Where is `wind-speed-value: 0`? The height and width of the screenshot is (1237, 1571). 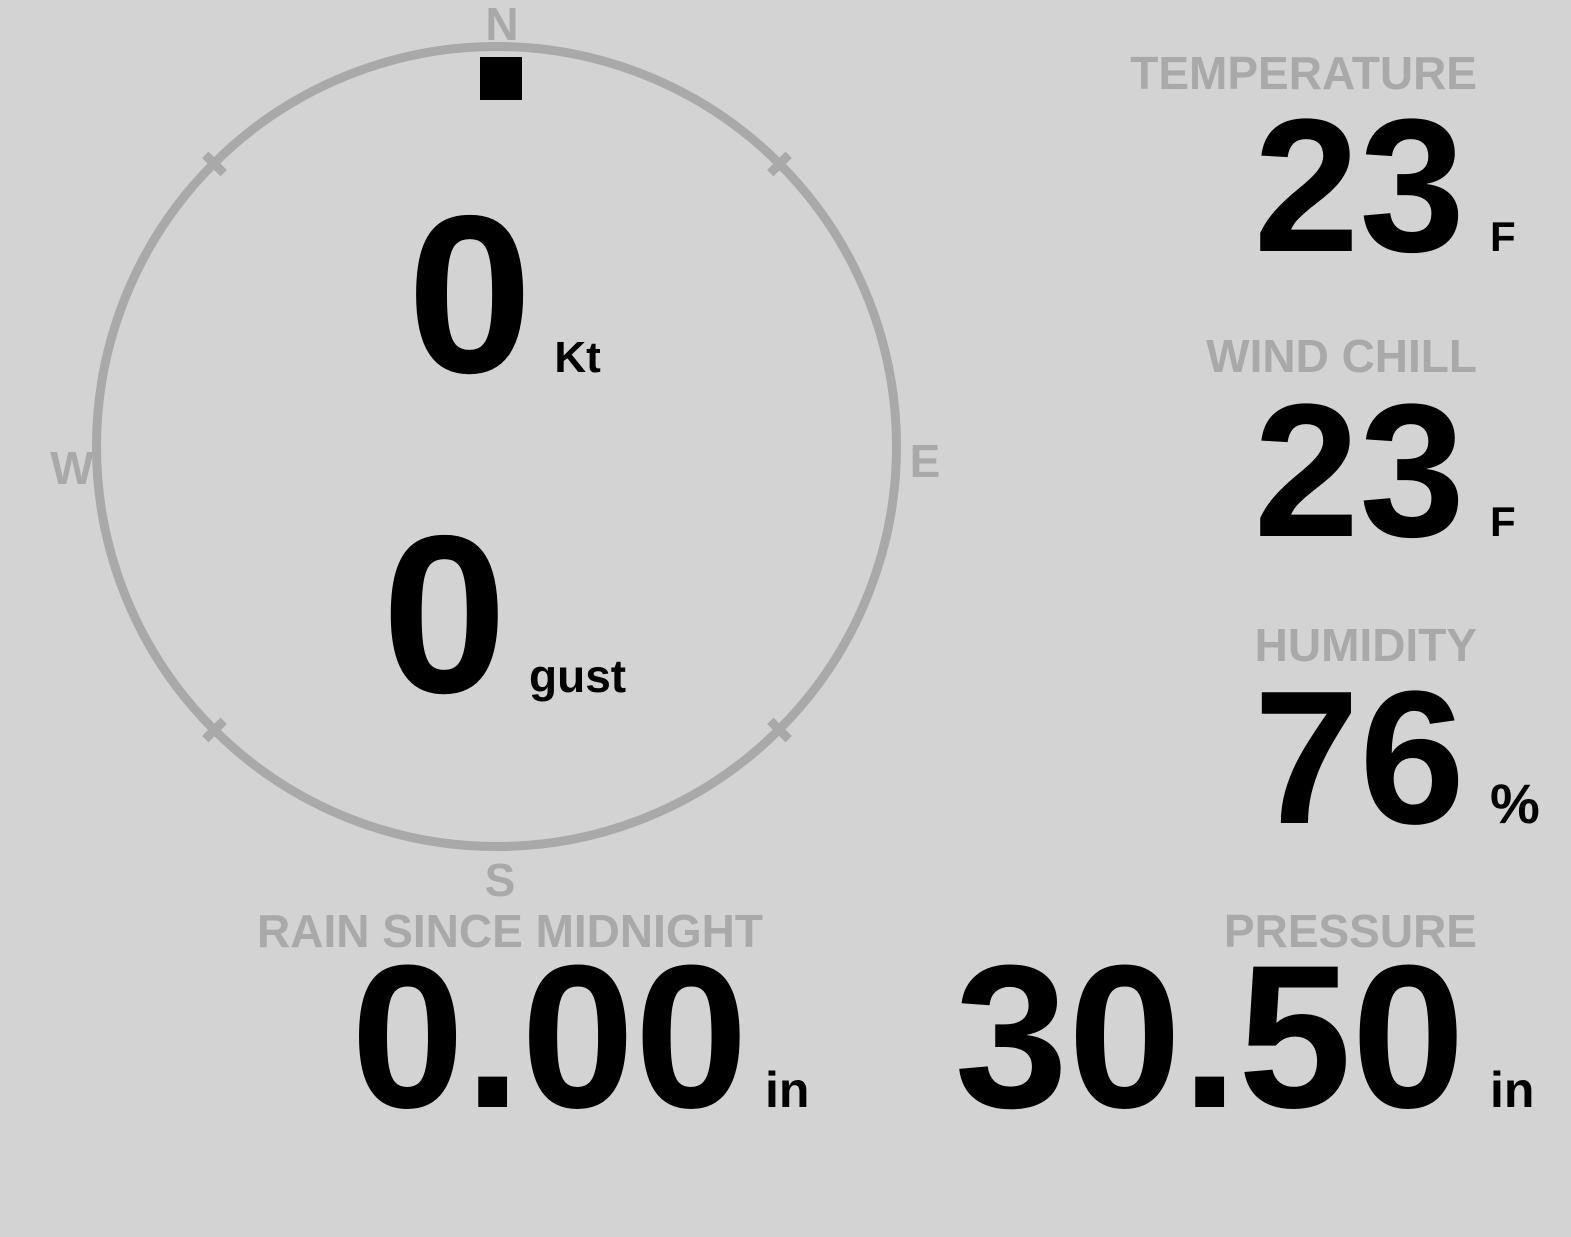
wind-speed-value: 0 is located at coordinates (470, 294).